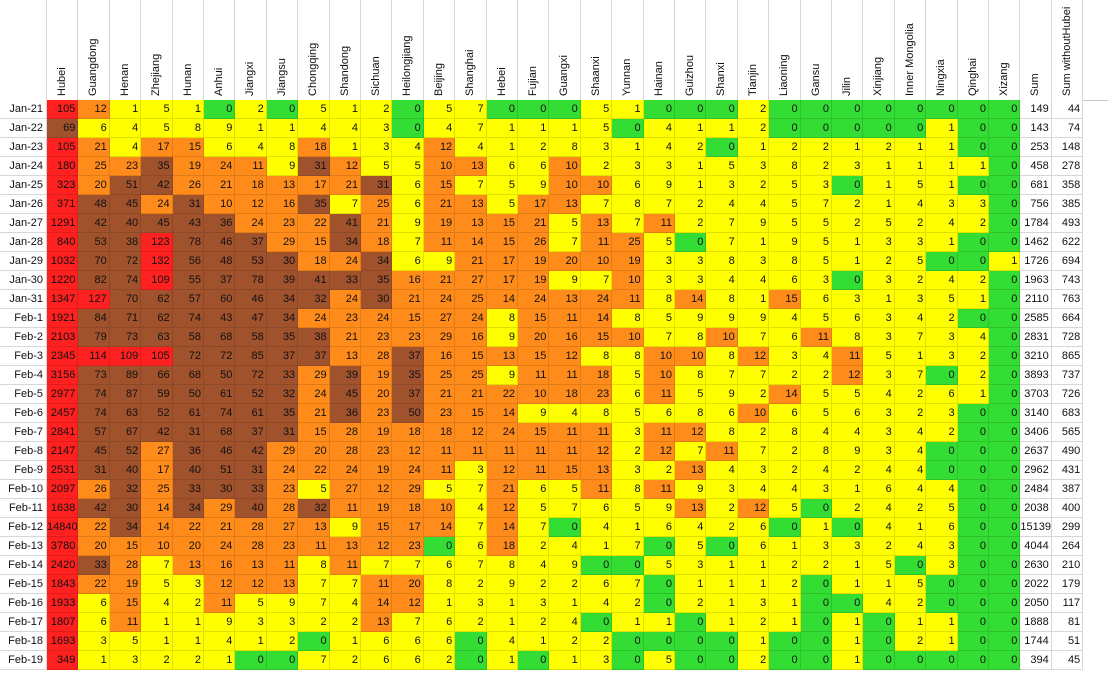 Image resolution: width=1108 pixels, height=679 pixels. I want to click on table-cell: 84, so click(94, 318).